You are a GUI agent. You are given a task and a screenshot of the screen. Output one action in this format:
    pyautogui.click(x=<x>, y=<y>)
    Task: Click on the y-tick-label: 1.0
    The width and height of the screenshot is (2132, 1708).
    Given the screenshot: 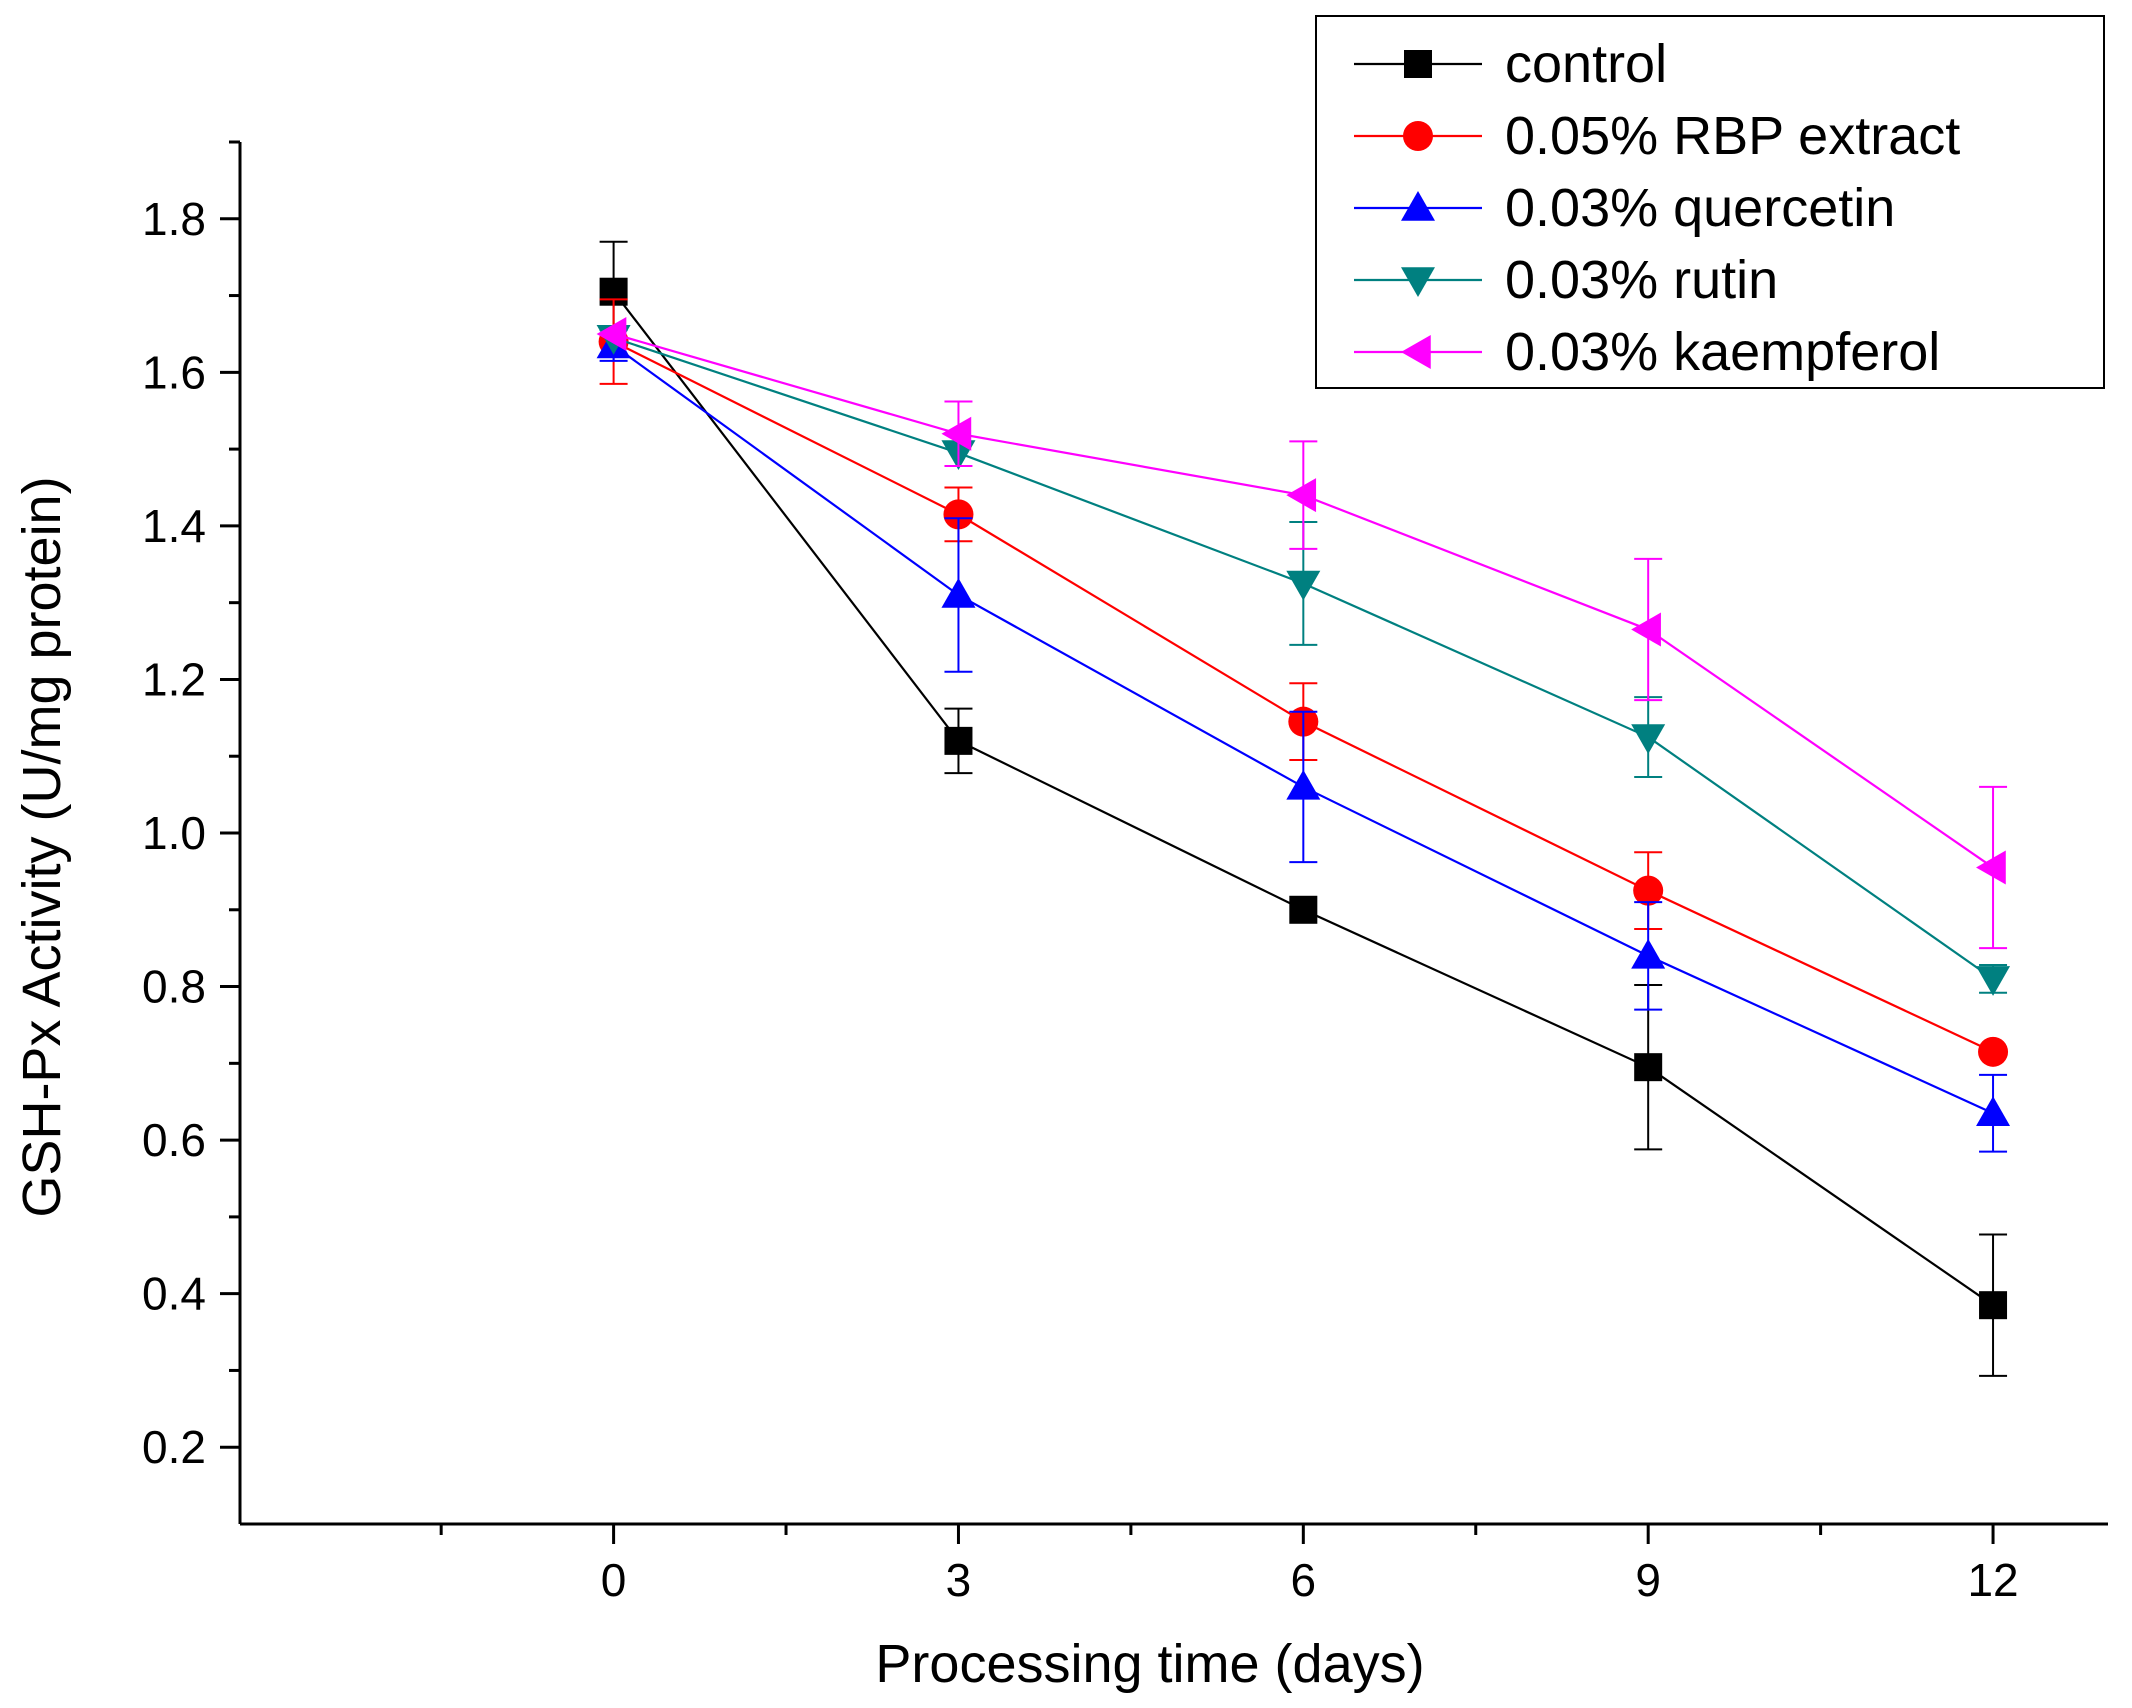 What is the action you would take?
    pyautogui.click(x=174, y=833)
    